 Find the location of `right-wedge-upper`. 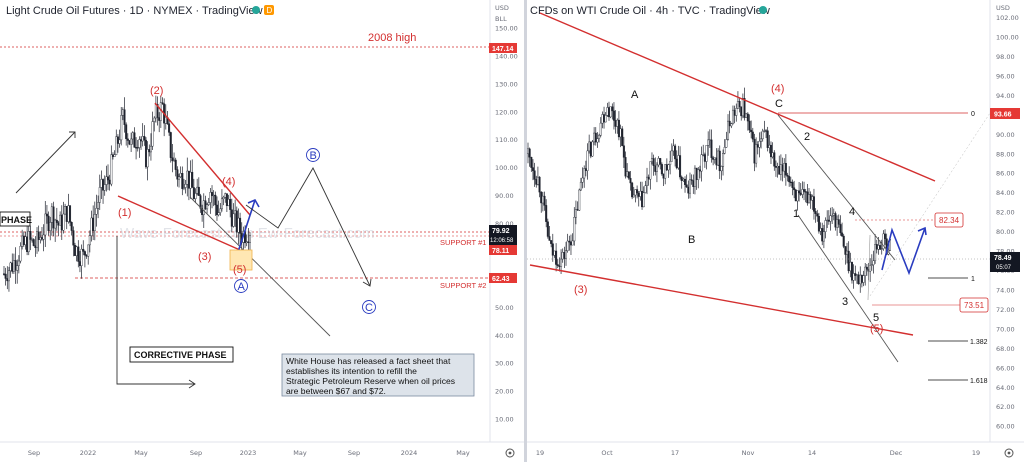

right-wedge-upper is located at coordinates (836, 187).